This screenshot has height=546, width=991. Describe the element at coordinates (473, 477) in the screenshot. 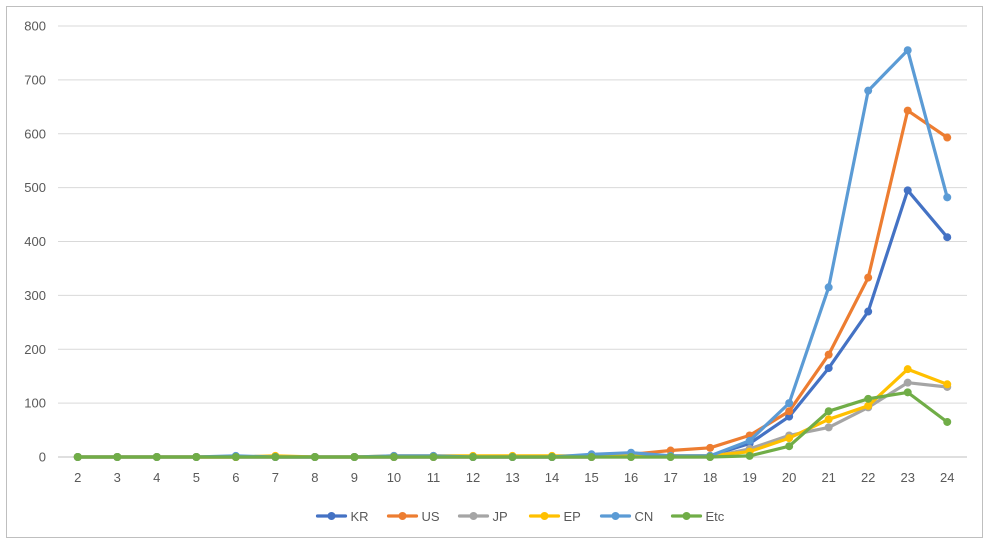

I see `x-tick-label: 12` at that location.